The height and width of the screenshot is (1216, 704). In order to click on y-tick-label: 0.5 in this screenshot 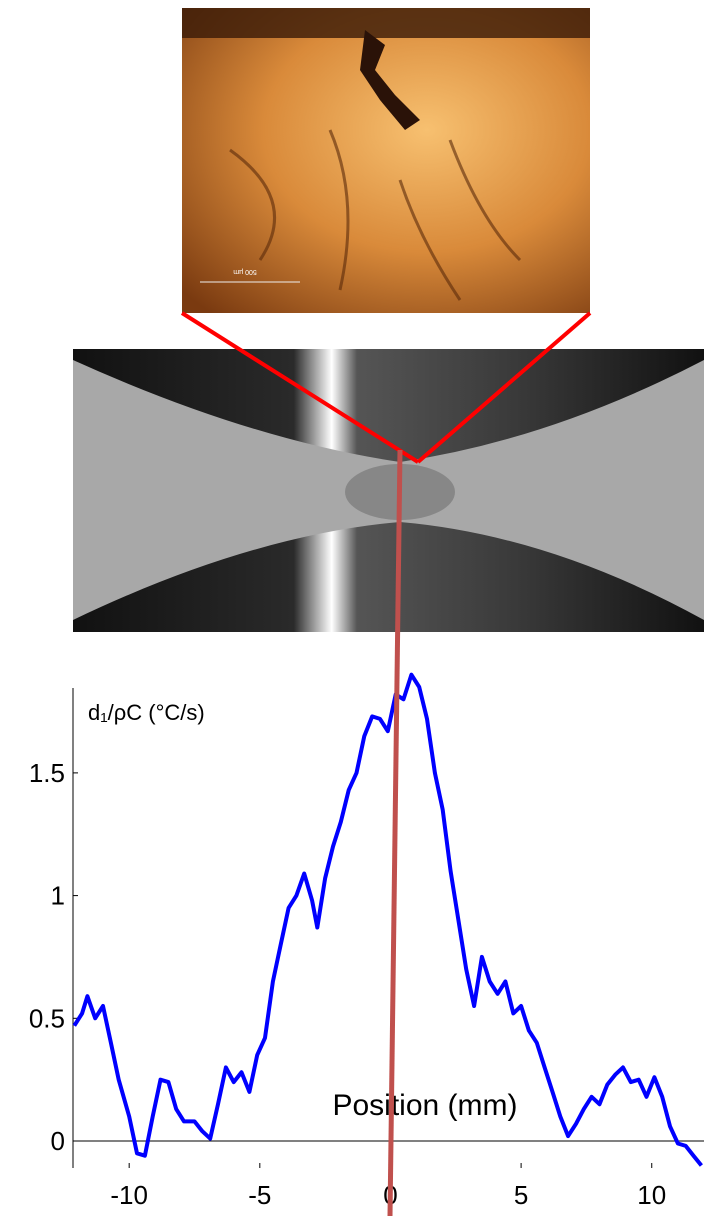, I will do `click(47, 1018)`.